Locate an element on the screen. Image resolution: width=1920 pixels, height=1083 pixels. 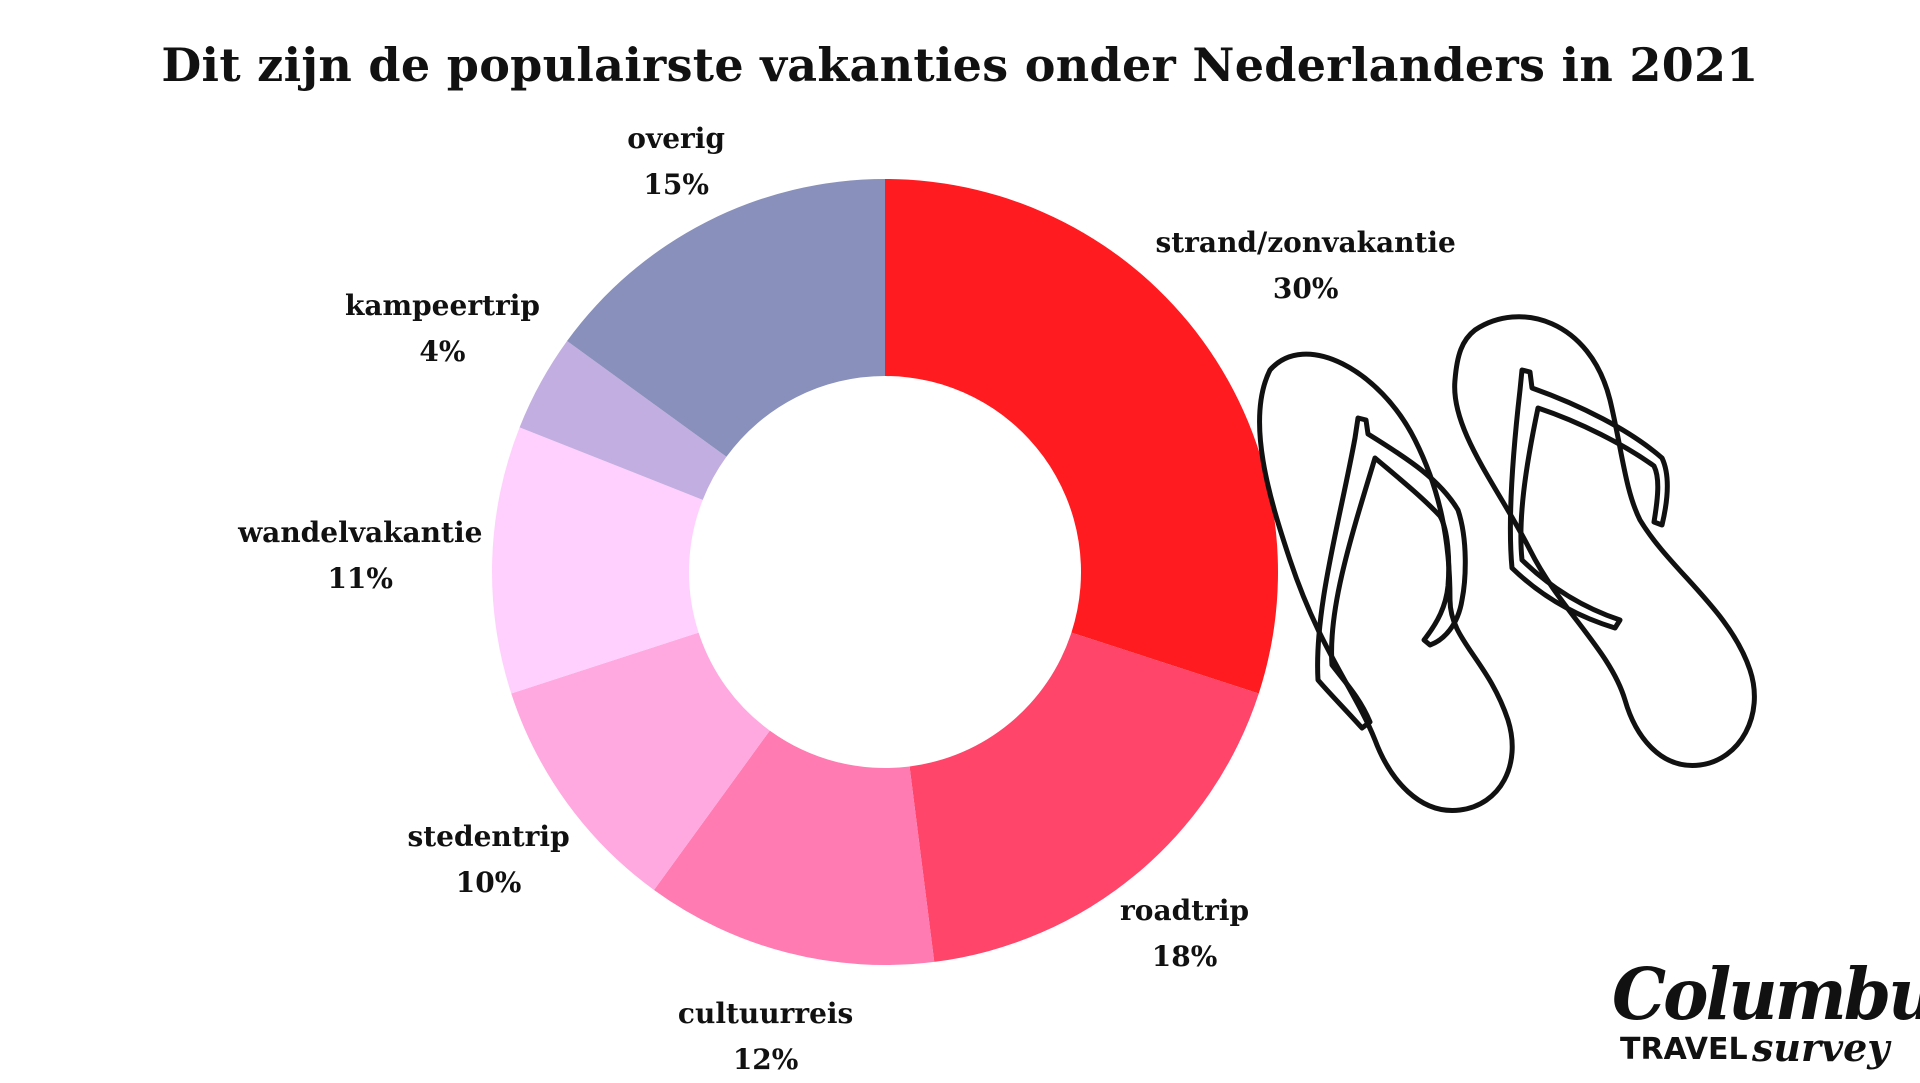
flip-flops-icon is located at coordinates (1507, 563).